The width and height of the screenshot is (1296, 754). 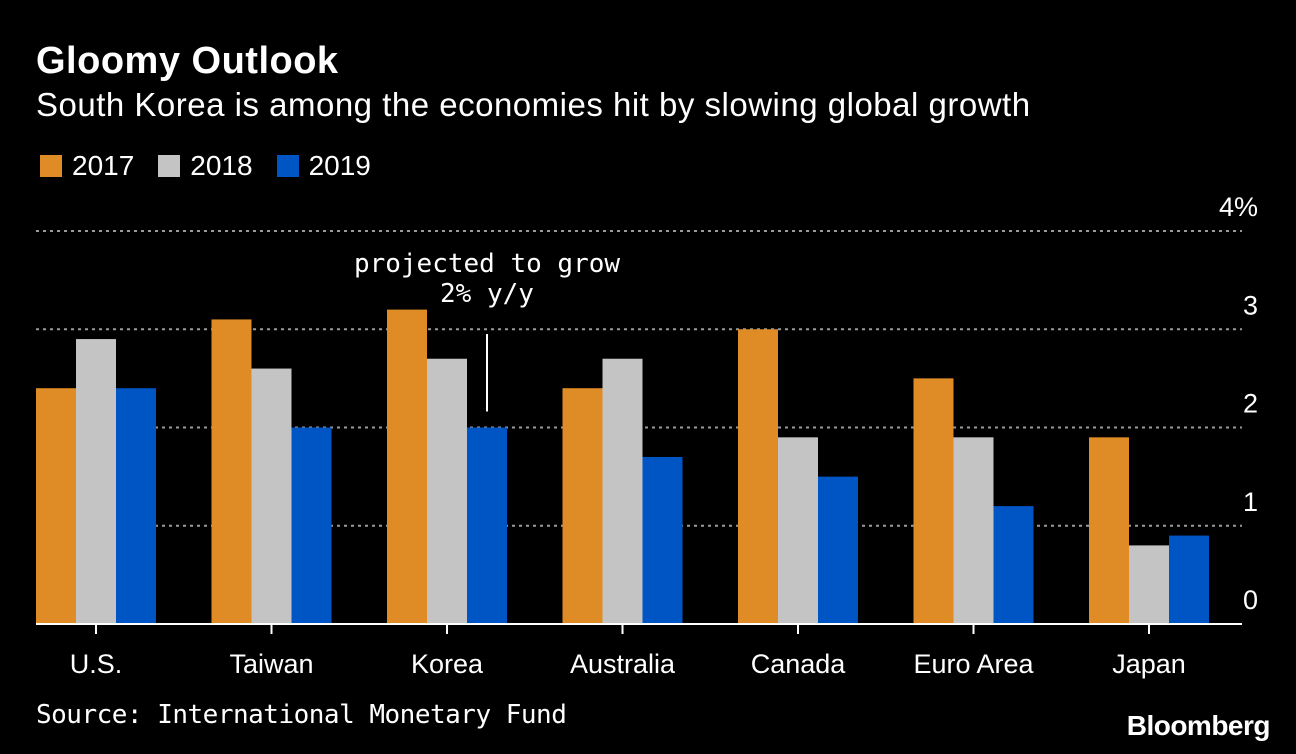 I want to click on bar-u-s--2018, so click(x=96, y=481).